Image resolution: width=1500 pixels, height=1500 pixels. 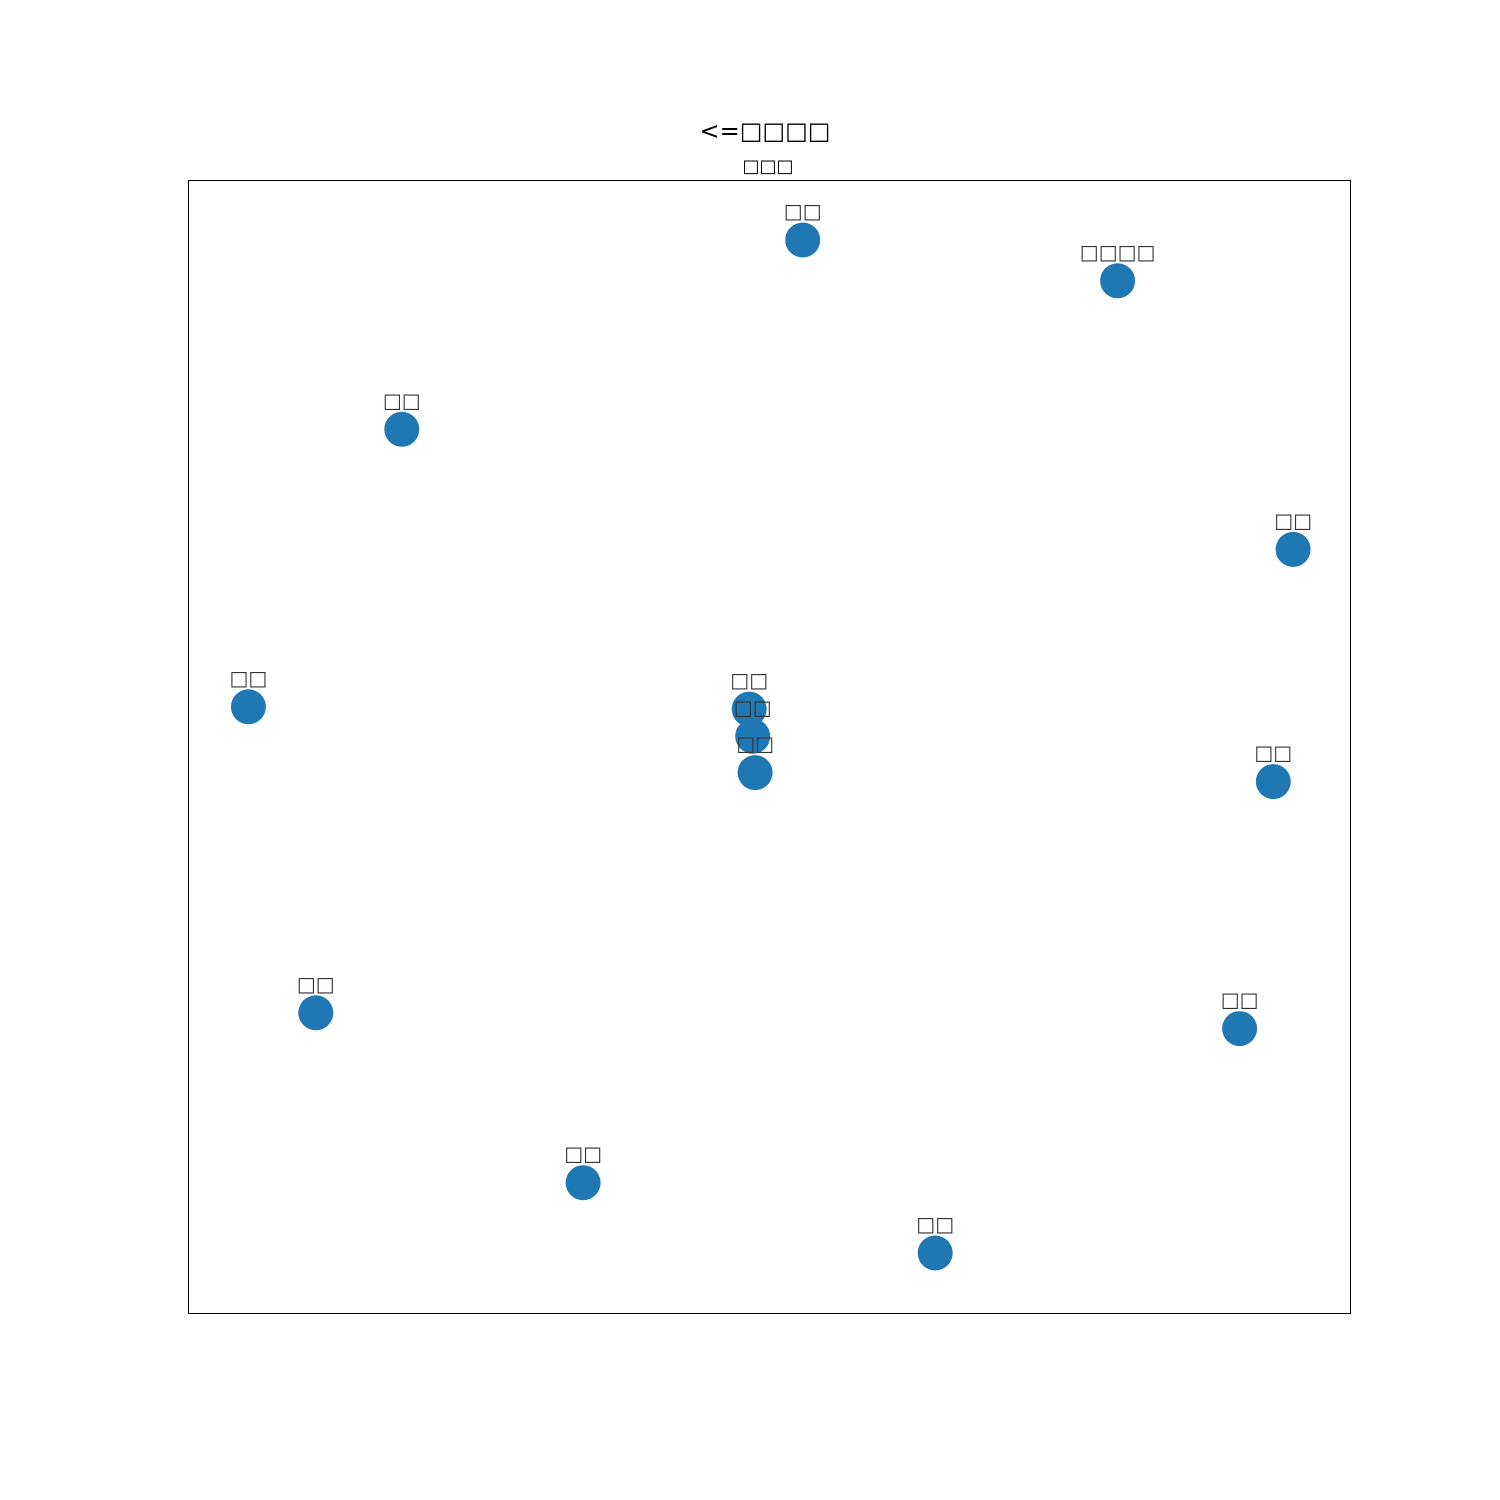 I want to click on node-label: □□□□, so click(x=1118, y=252).